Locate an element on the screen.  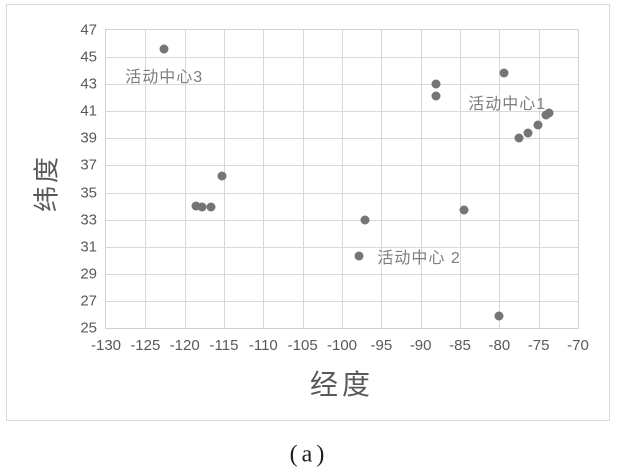
x-tick-label: -70 is located at coordinates (578, 345).